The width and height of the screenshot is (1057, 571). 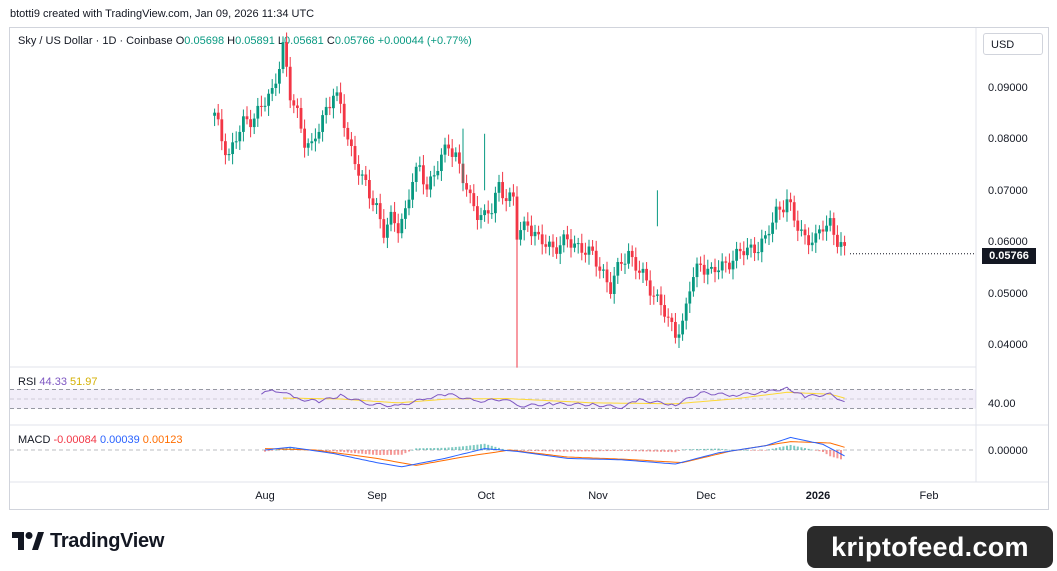 I want to click on last-price-label: 0.05766, so click(x=1009, y=256).